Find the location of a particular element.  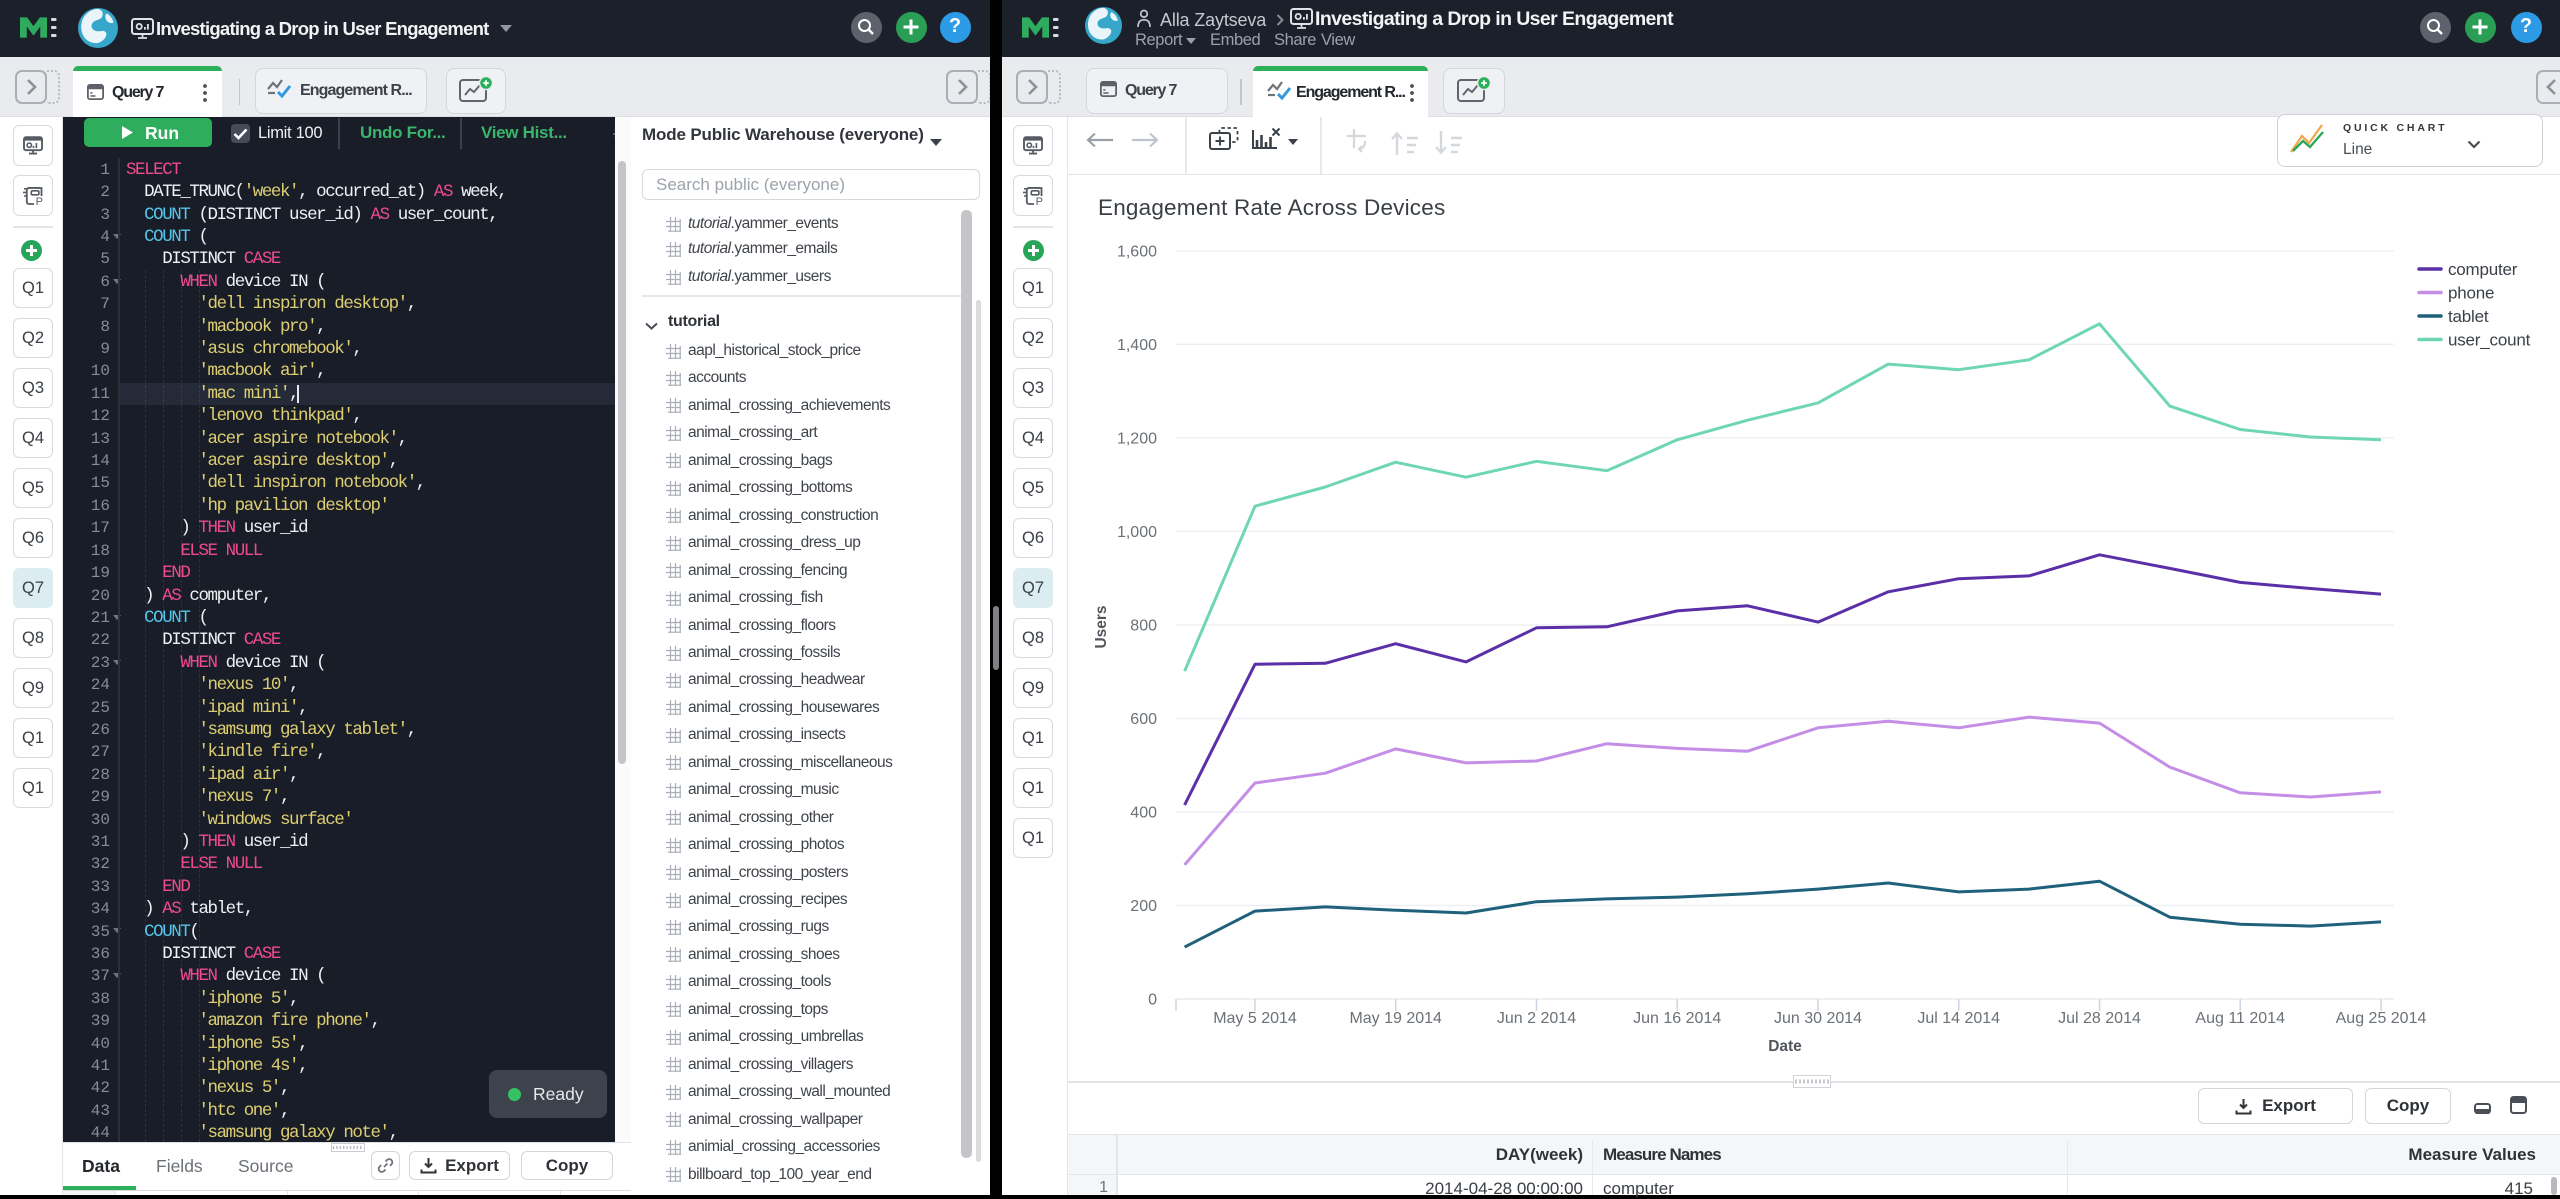

svg-text: user_count is located at coordinates (2489, 340).